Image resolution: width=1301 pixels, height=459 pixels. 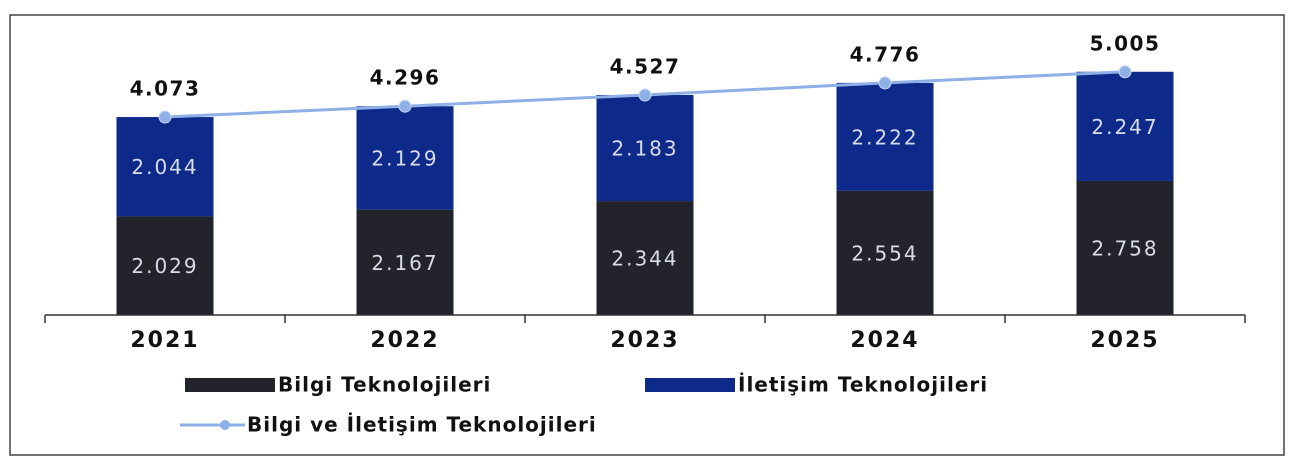 I want to click on bar-value-label: 2.129, so click(x=404, y=158).